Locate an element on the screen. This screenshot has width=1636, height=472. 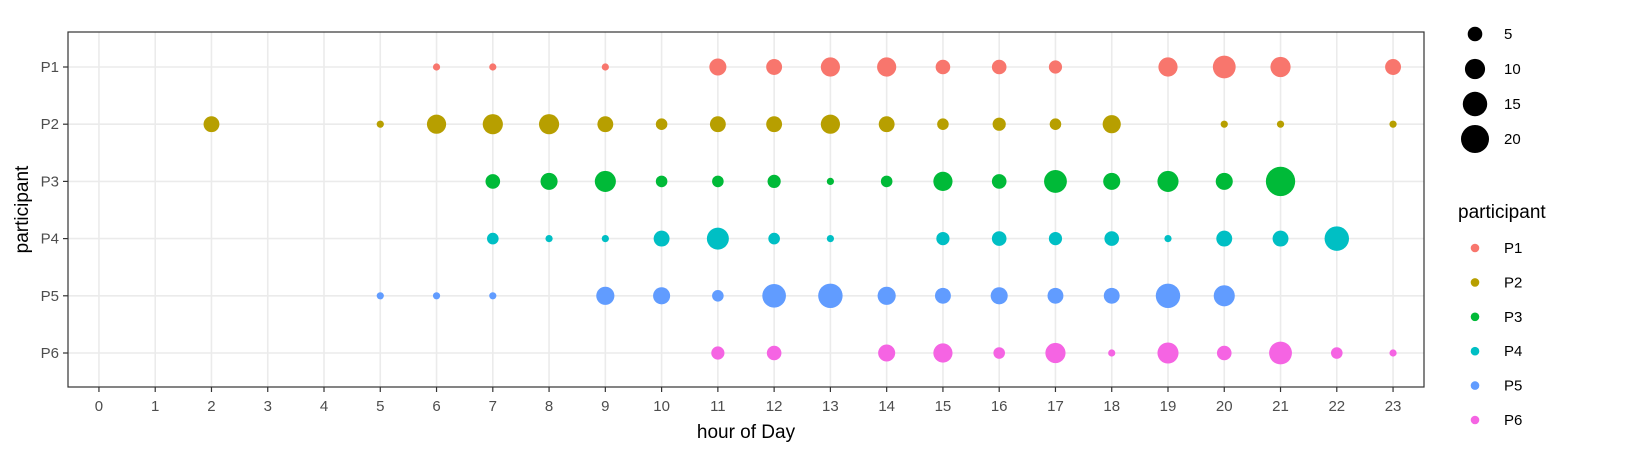
color-legend-key-p2 is located at coordinates (1475, 282).